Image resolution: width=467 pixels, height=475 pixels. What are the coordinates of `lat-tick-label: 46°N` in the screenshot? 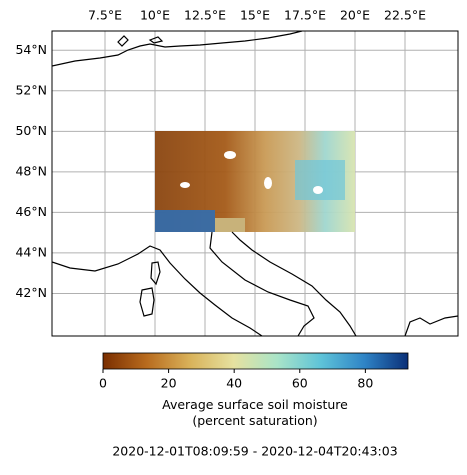 It's located at (31, 211).